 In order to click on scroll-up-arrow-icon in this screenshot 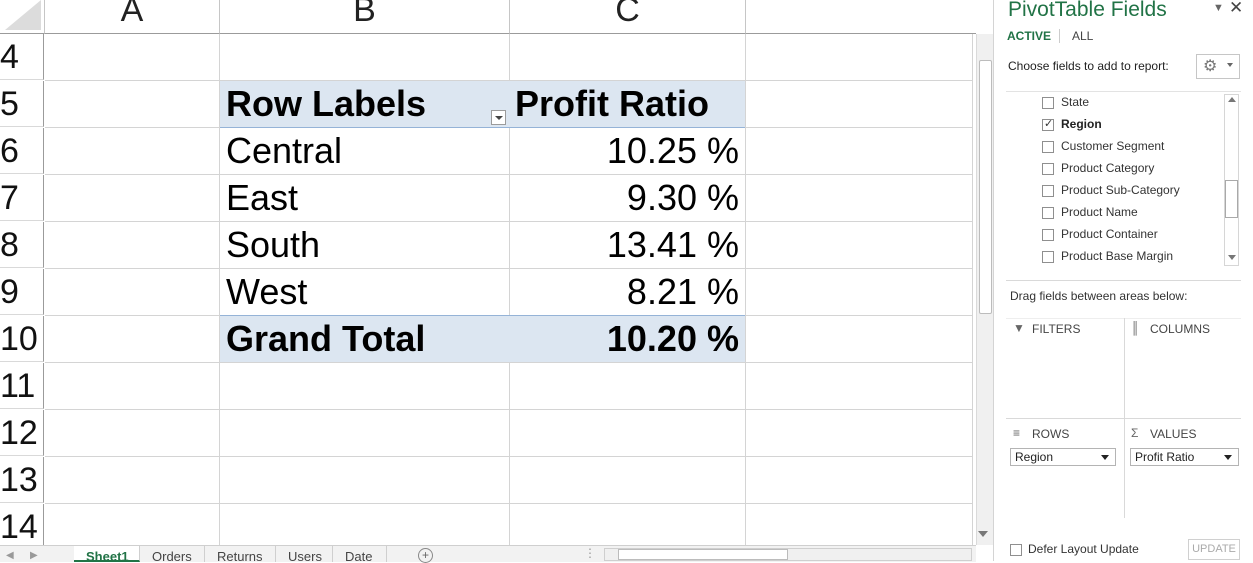, I will do `click(1232, 99)`.